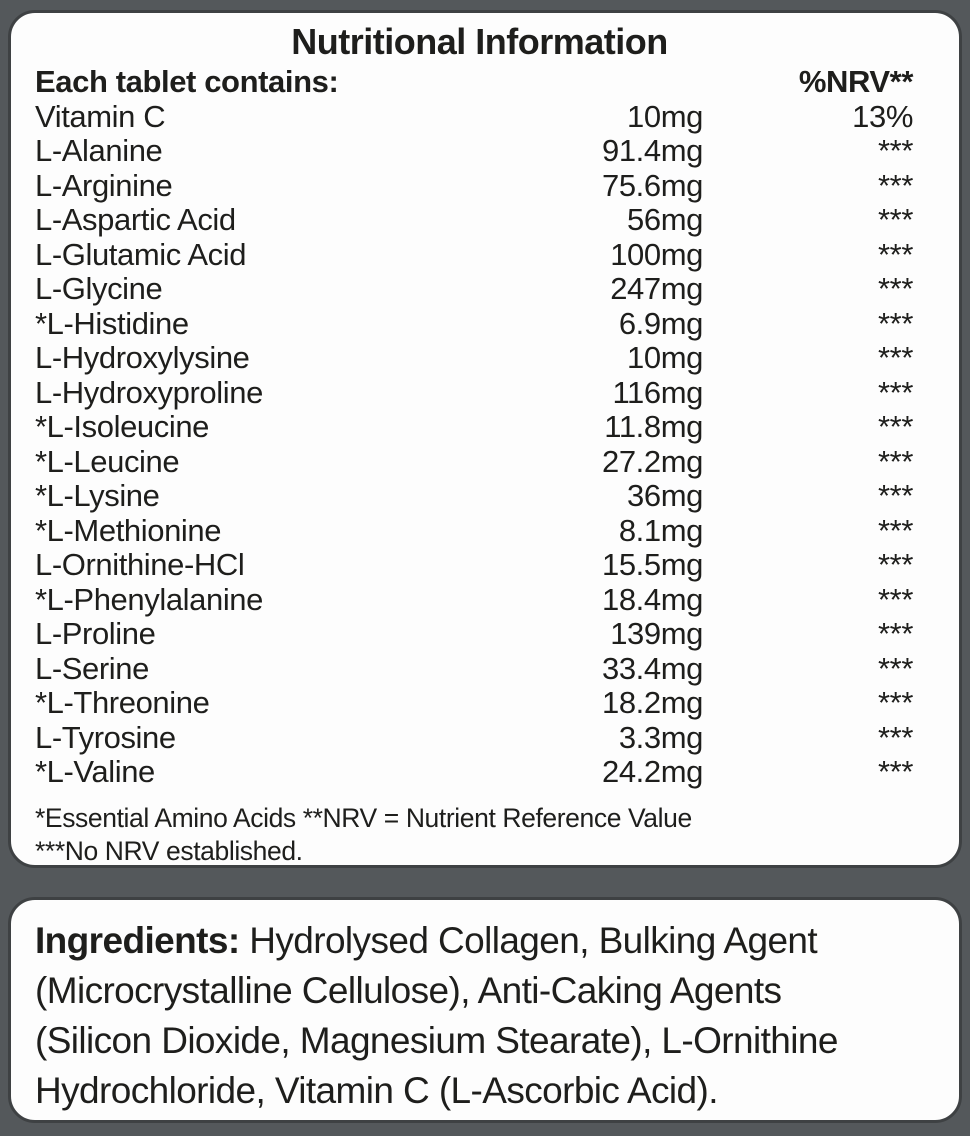 The image size is (970, 1136). What do you see at coordinates (652, 150) in the screenshot?
I see `nutrient-amount: 91.4mg` at bounding box center [652, 150].